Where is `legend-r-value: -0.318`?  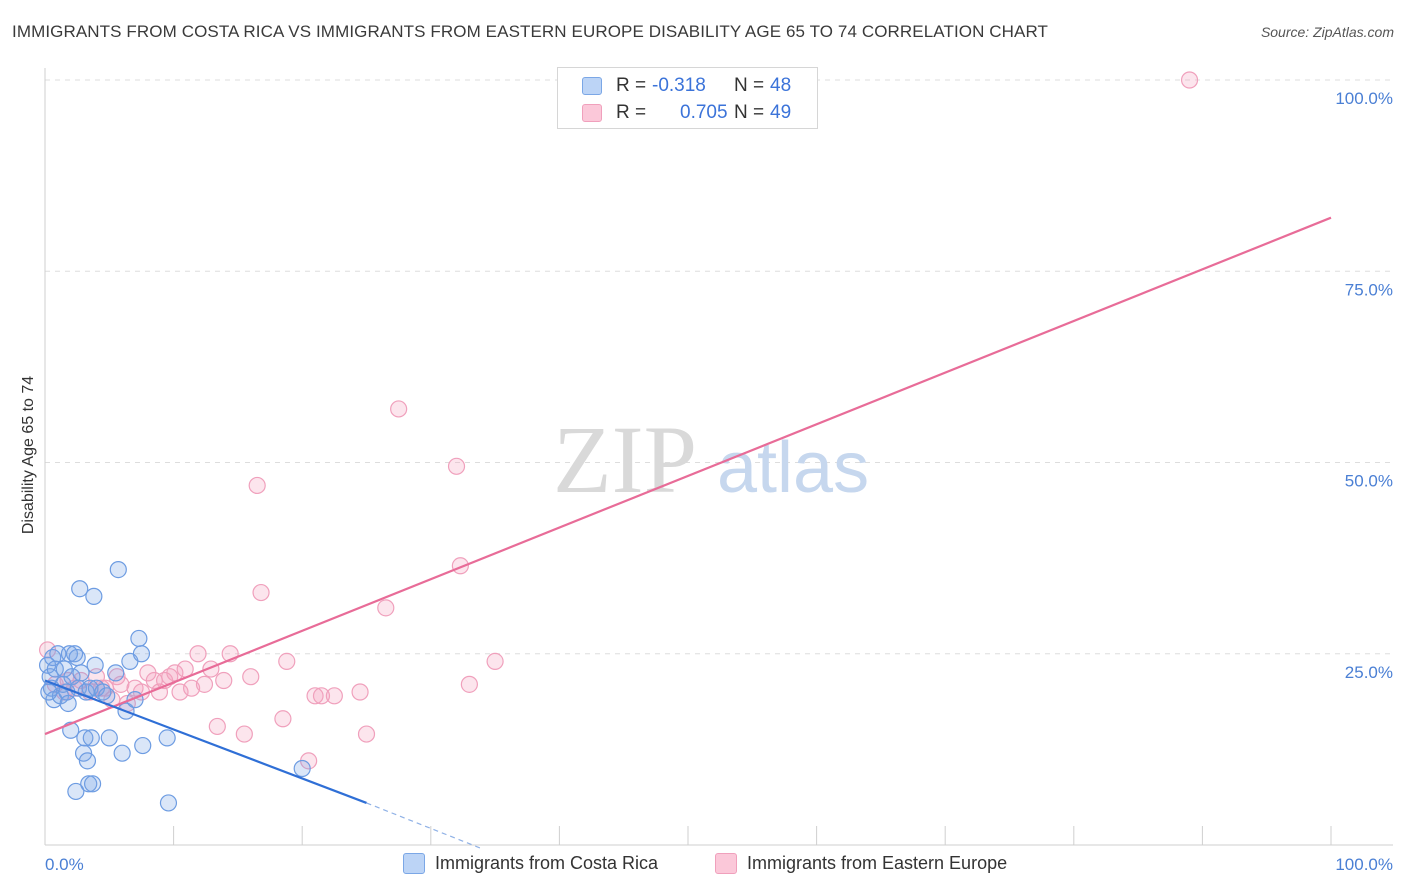
legend-r-value: -0.318 is located at coordinates (679, 85).